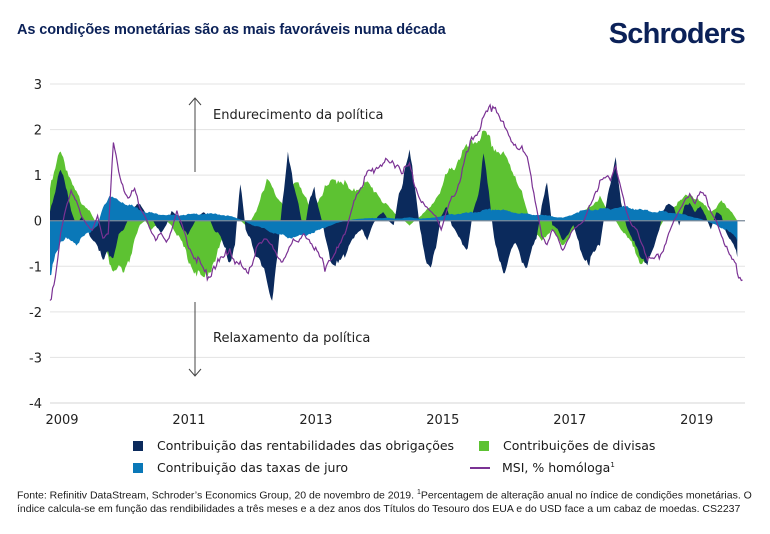  What do you see at coordinates (35, 404) in the screenshot?
I see `y-tick-label: -4` at bounding box center [35, 404].